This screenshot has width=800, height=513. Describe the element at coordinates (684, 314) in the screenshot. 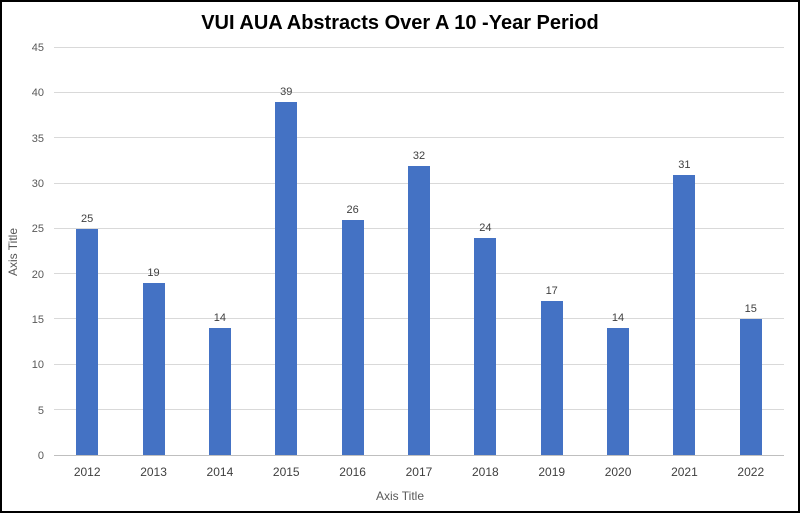

I see `bar-2021` at that location.